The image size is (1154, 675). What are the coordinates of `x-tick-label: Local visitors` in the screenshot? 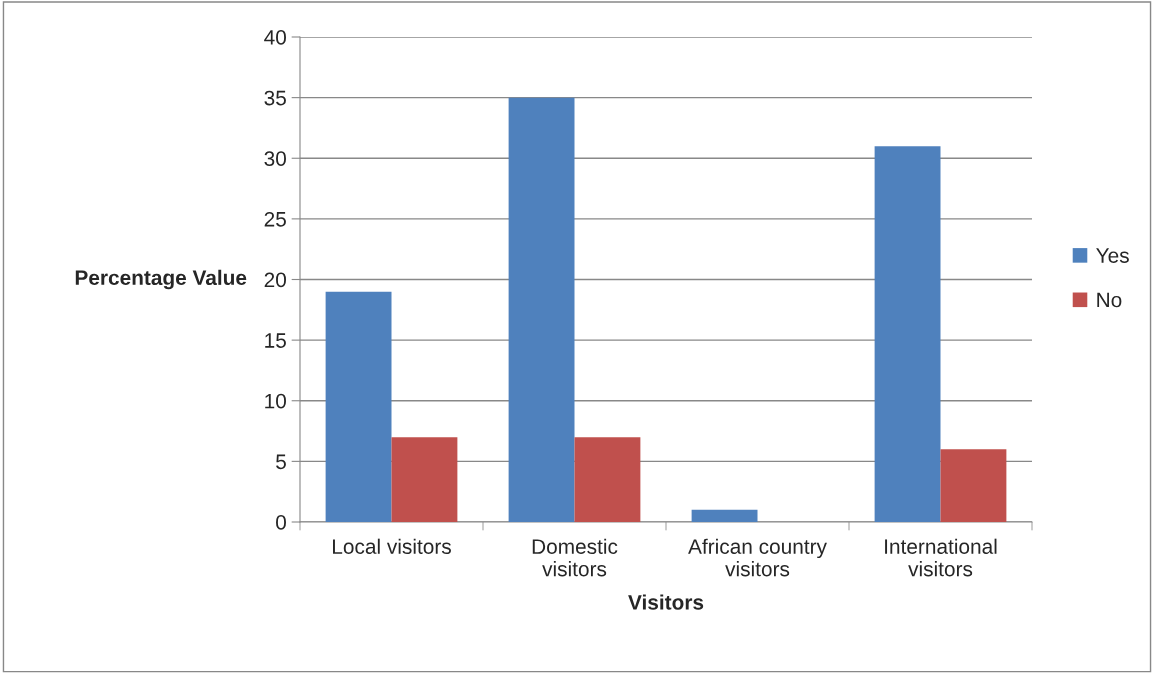 It's located at (392, 546).